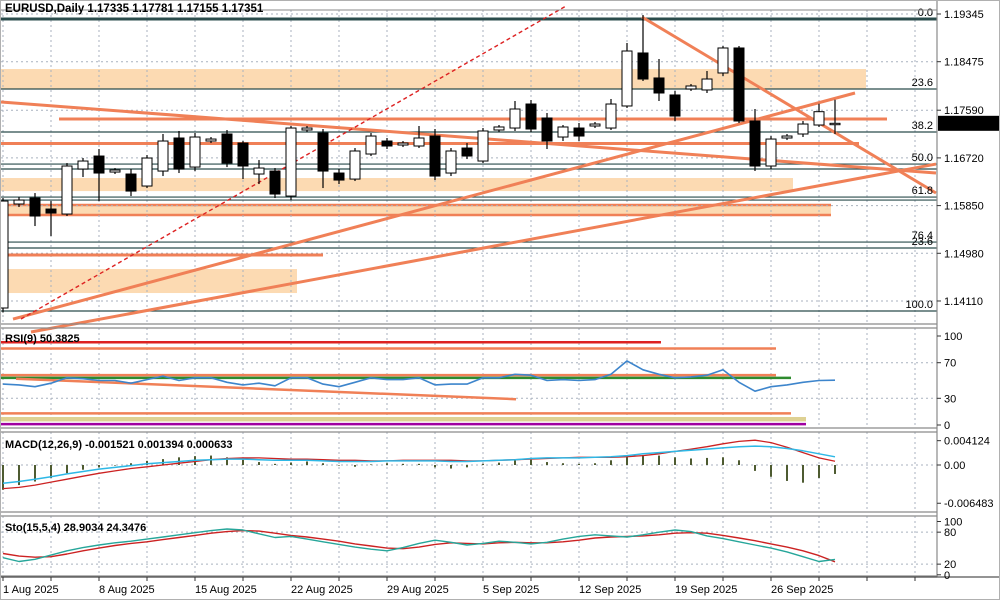 The height and width of the screenshot is (600, 1000). I want to click on fibonacci-label: 76.4, so click(922, 236).